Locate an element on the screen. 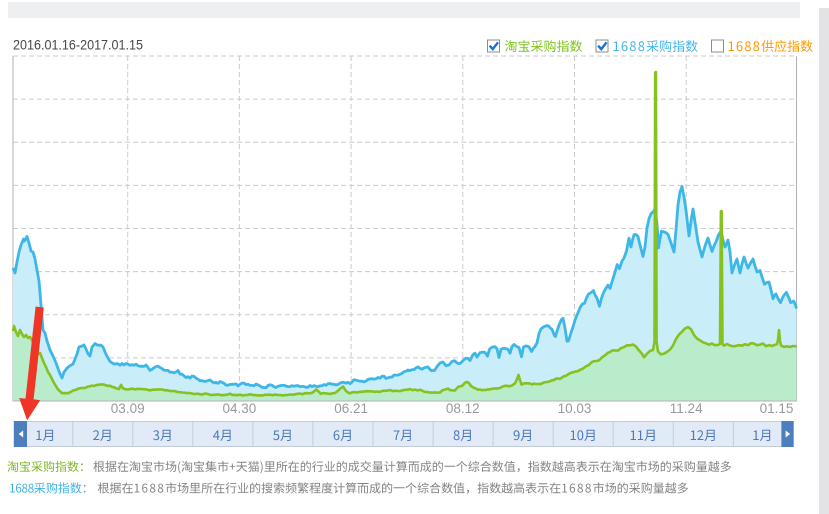 The height and width of the screenshot is (514, 829). svg-text: 10.03 is located at coordinates (575, 408).